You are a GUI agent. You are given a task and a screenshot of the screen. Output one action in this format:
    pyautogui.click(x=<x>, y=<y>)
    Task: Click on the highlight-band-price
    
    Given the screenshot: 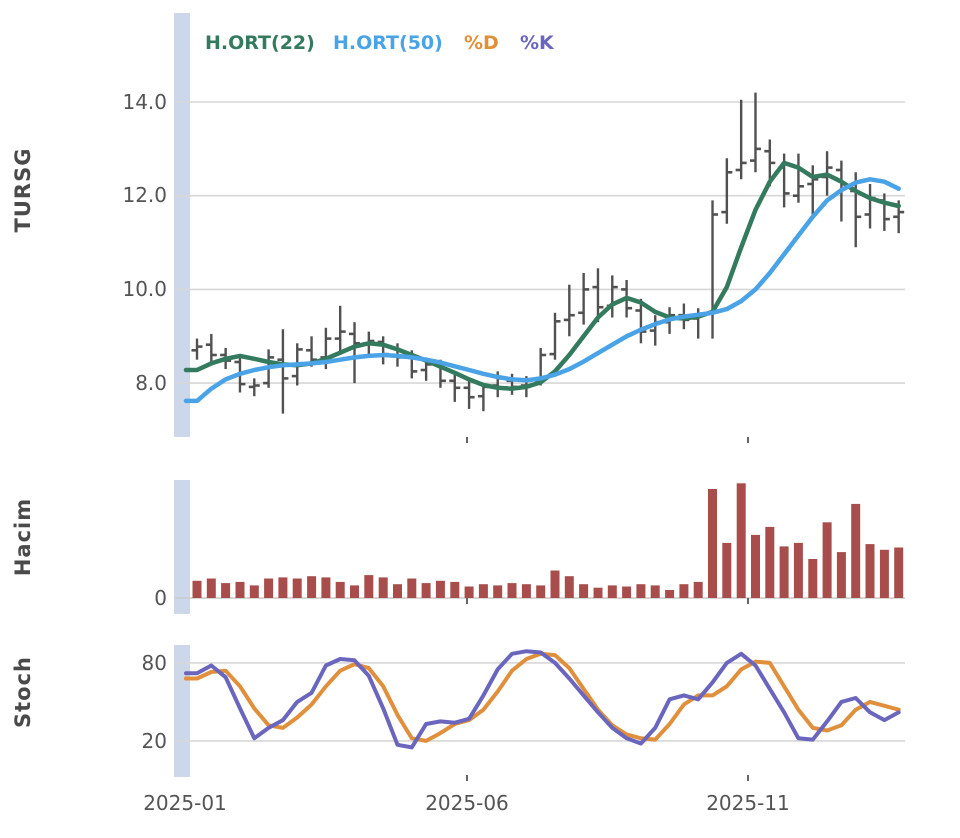 What is the action you would take?
    pyautogui.click(x=182, y=225)
    